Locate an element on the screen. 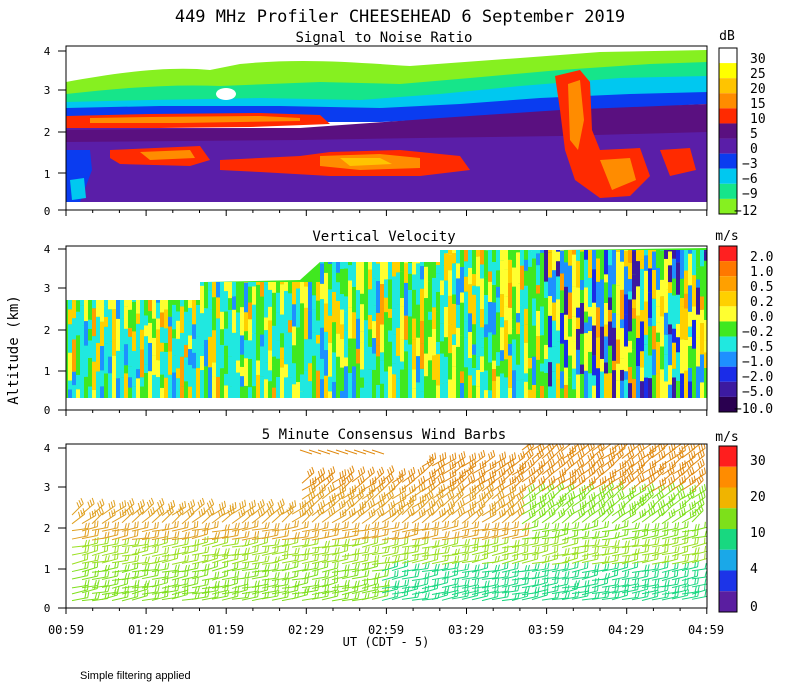  wind-colorbar-swatch is located at coordinates (728, 560).